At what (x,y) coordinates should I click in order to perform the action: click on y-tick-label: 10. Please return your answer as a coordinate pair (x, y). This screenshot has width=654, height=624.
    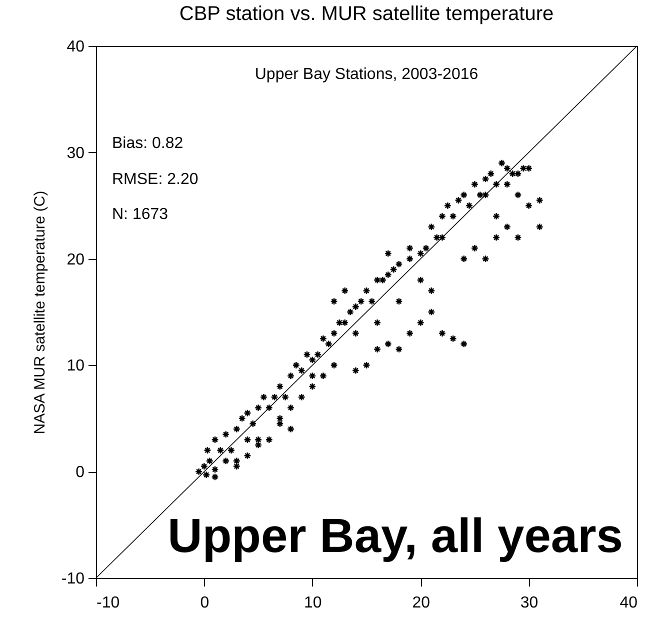
    Looking at the image, I should click on (75, 366).